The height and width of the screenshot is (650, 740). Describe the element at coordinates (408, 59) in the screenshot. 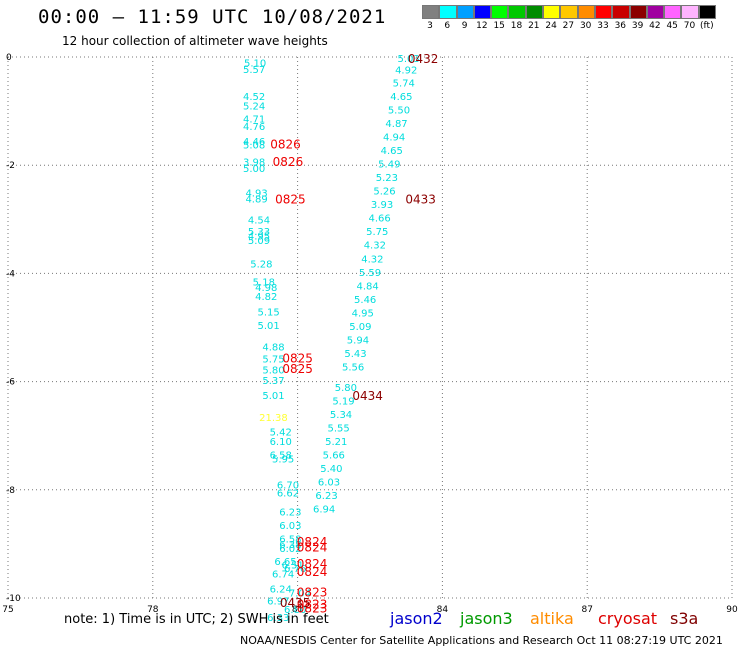

I see `wave-height-label: 5.03` at that location.